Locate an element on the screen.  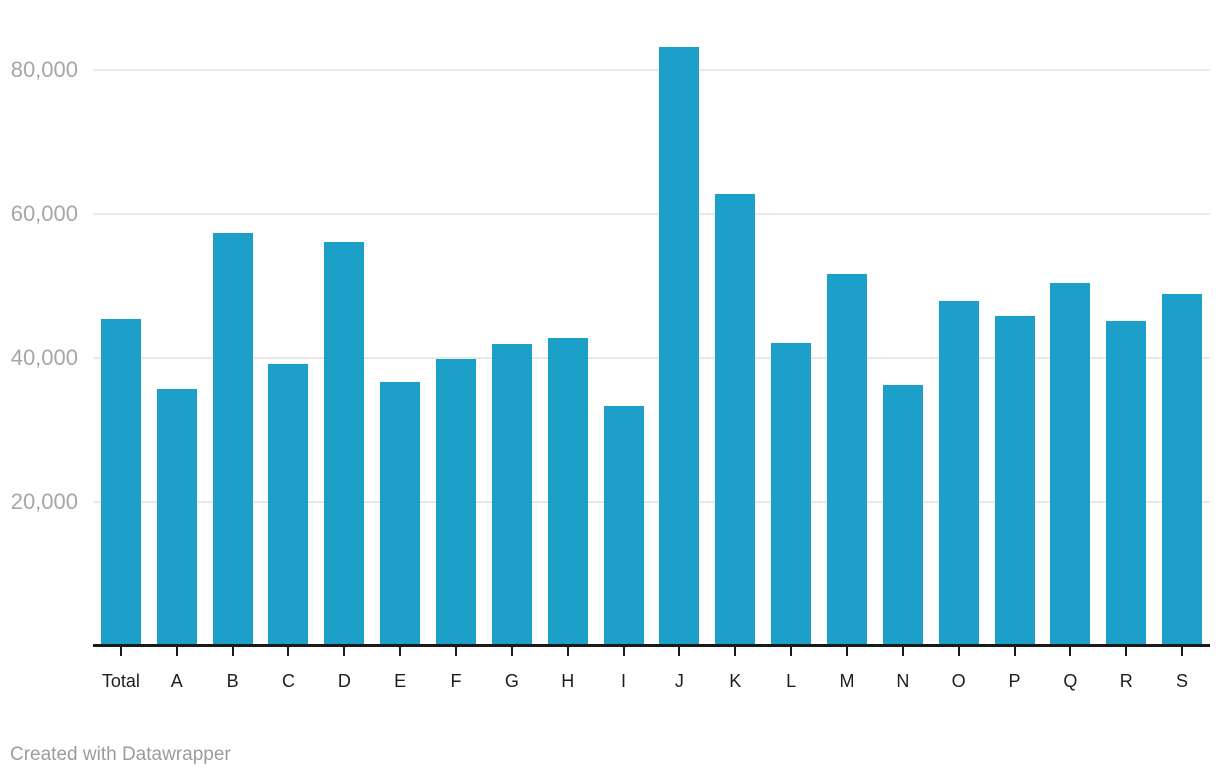
y-axis-tick-label: 60,000 is located at coordinates (44, 214).